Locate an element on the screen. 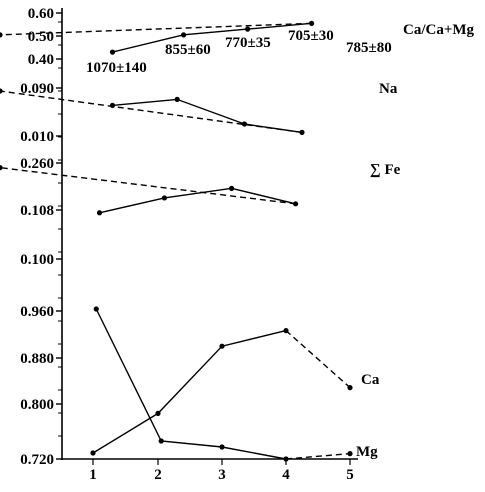 The image size is (485, 492). y-tick-label: 0.100 is located at coordinates (37, 260).